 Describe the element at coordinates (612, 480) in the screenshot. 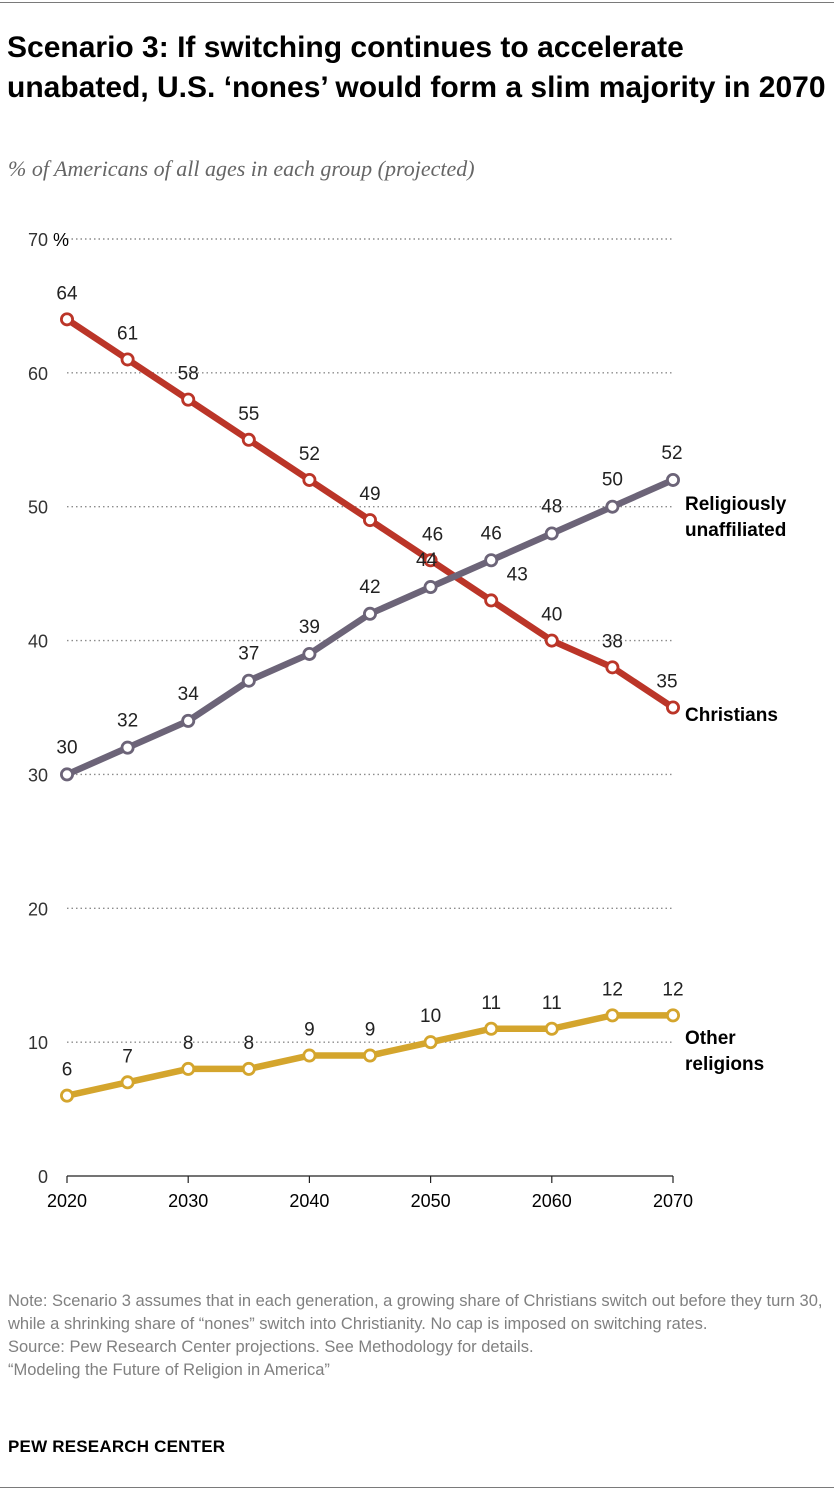

I see `data-label-unaffiliated: 50` at that location.